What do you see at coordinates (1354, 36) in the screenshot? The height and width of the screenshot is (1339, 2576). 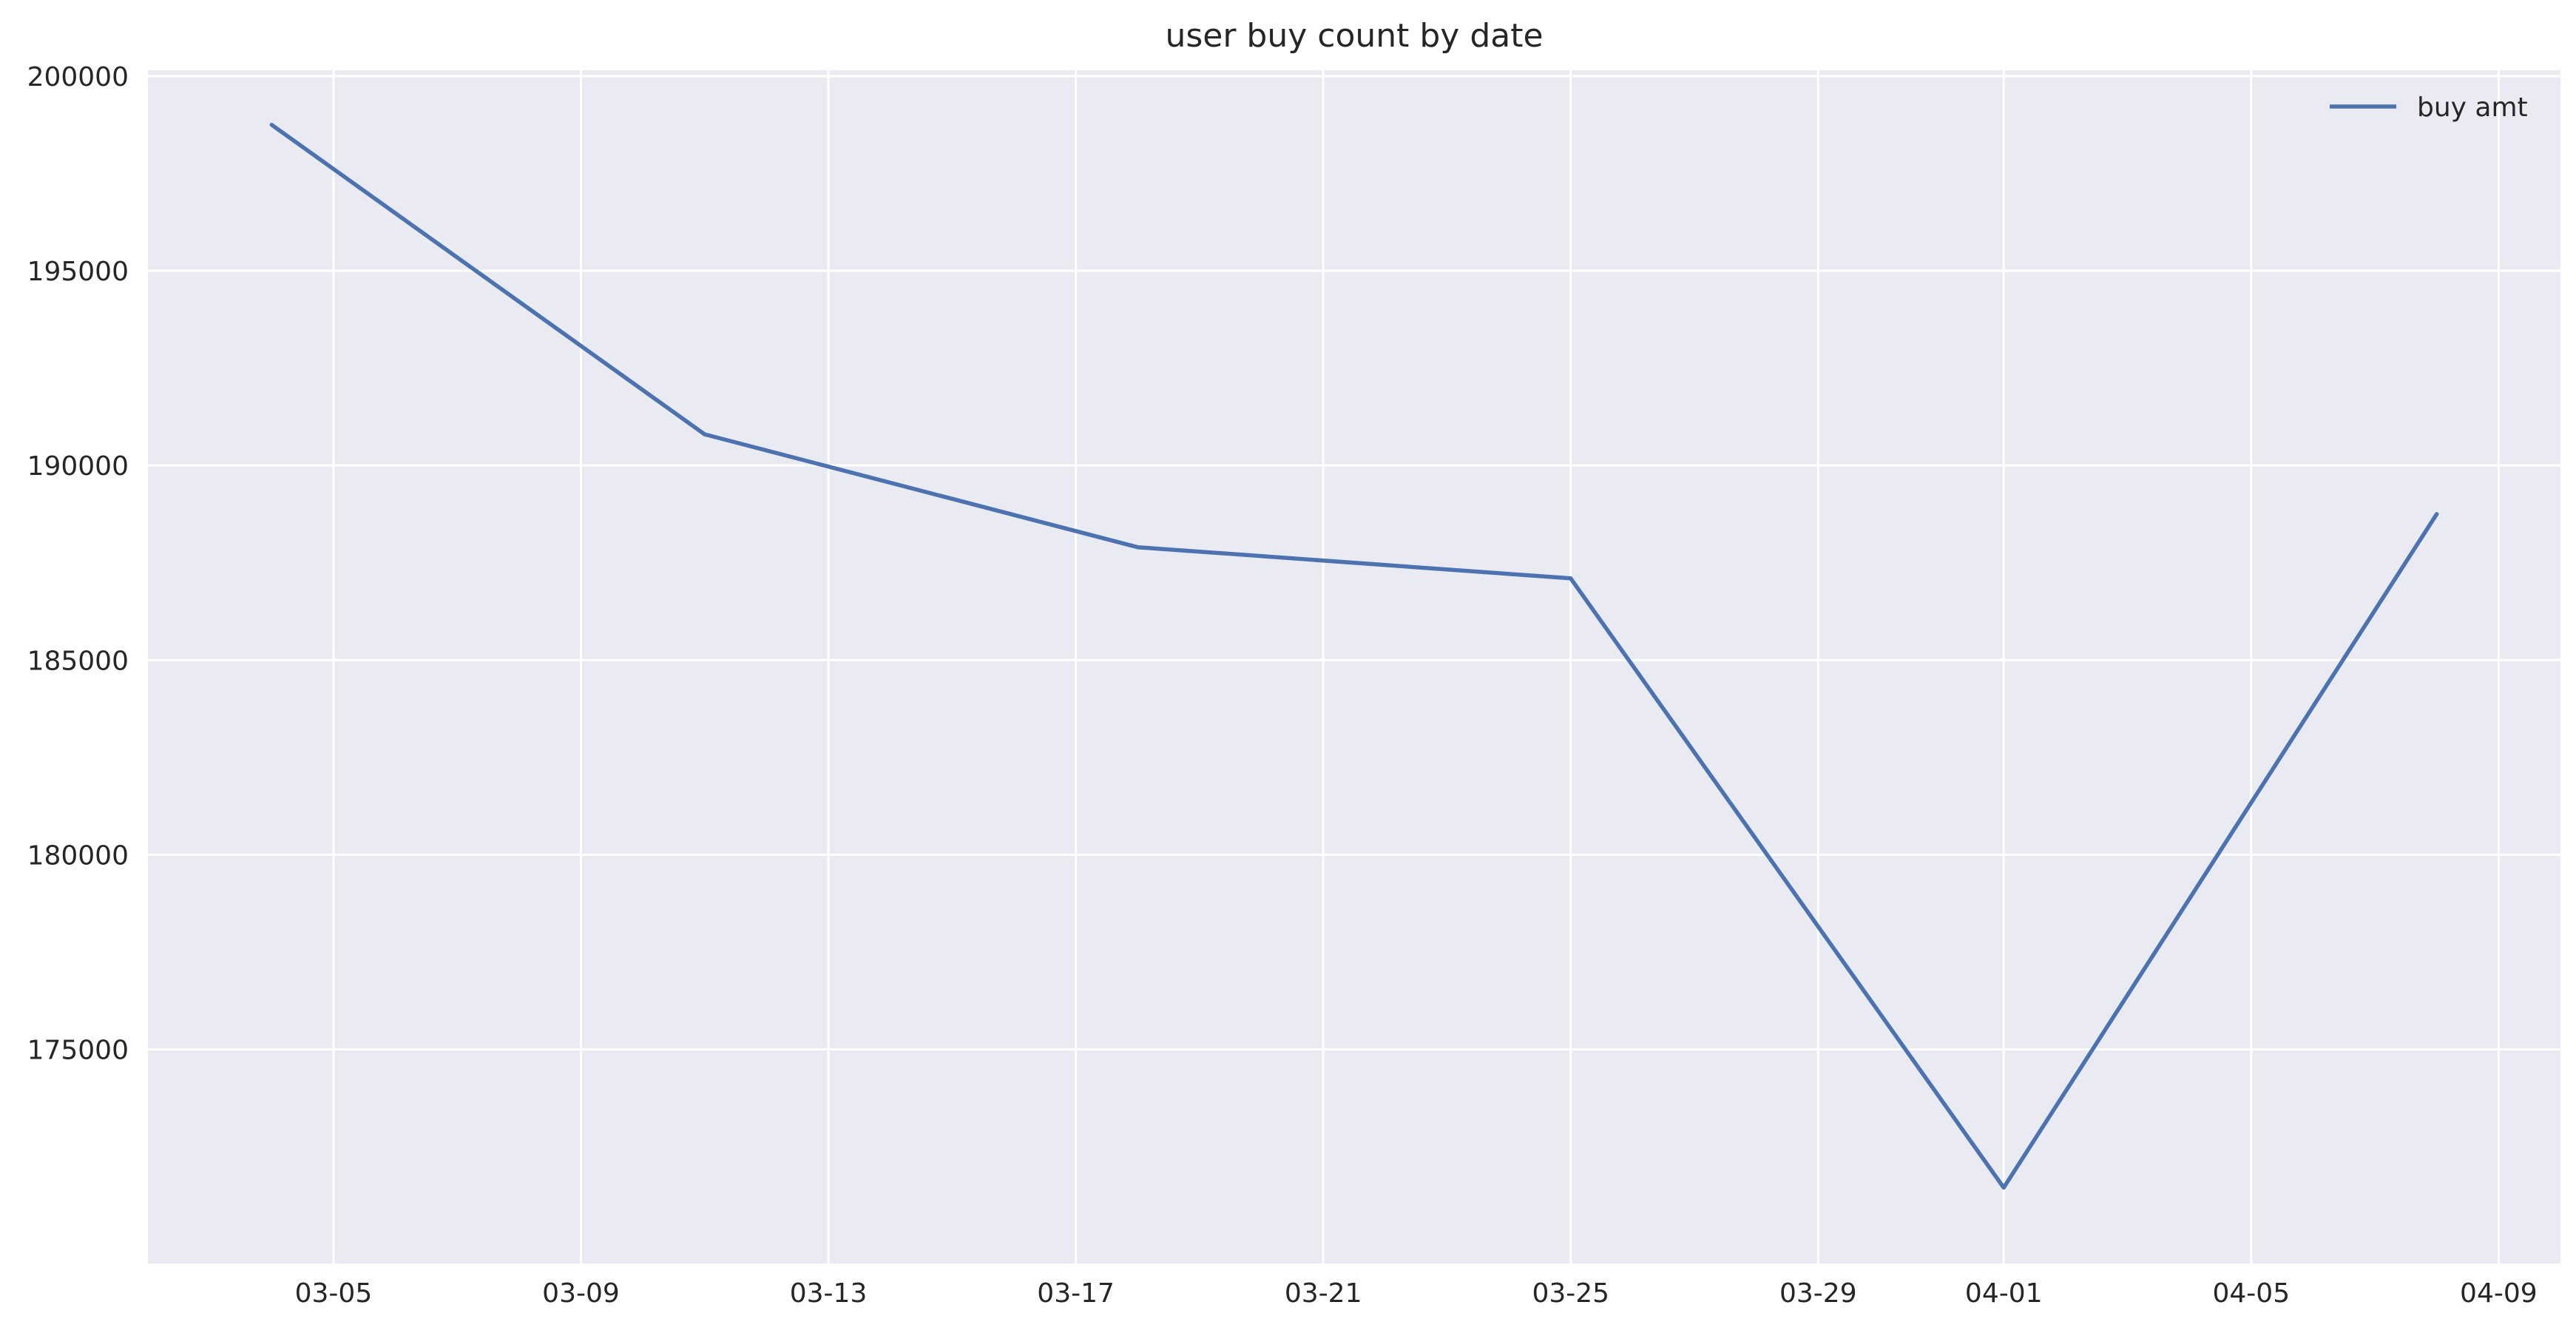 I see `chart-title: user buy count by date` at bounding box center [1354, 36].